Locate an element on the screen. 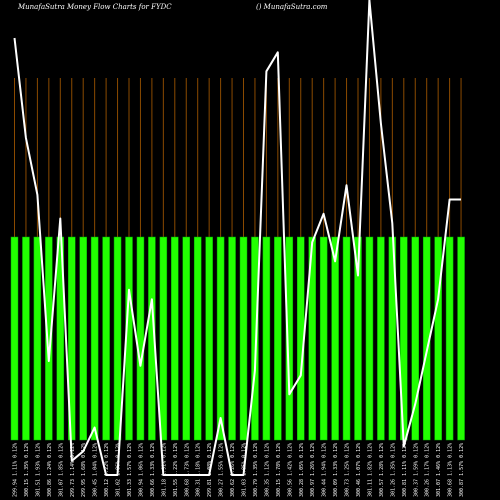 This screenshot has height=500, width=500. x-tick-label: 300.87 1.57% 0.12% is located at coordinates (462, 470).